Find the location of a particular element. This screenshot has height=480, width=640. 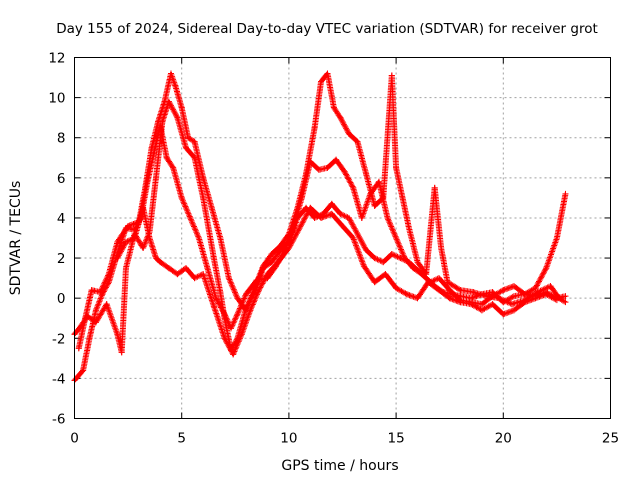

x-tick-label: 25 is located at coordinates (610, 439).